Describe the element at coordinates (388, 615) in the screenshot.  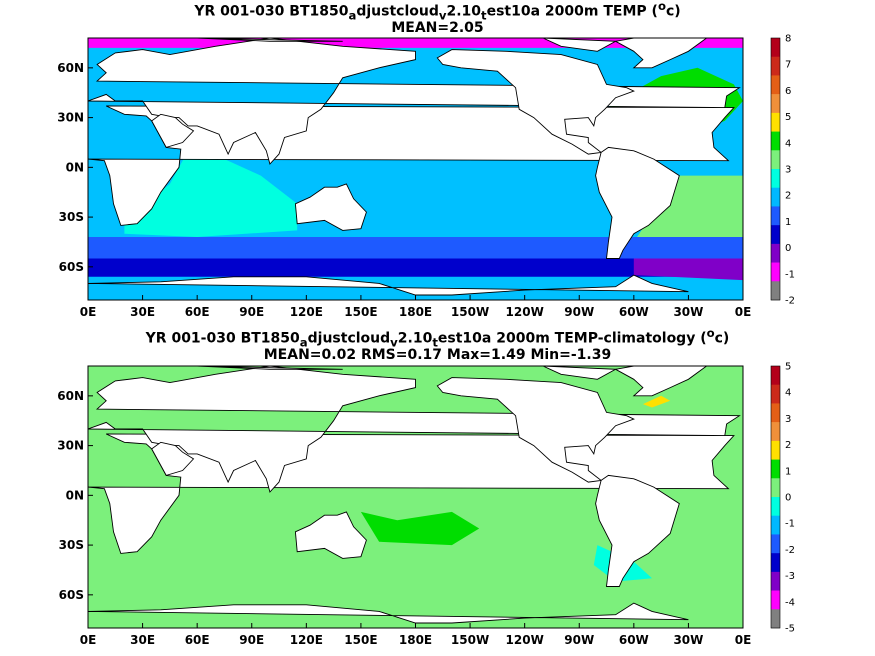
I see `land-antarctica` at that location.